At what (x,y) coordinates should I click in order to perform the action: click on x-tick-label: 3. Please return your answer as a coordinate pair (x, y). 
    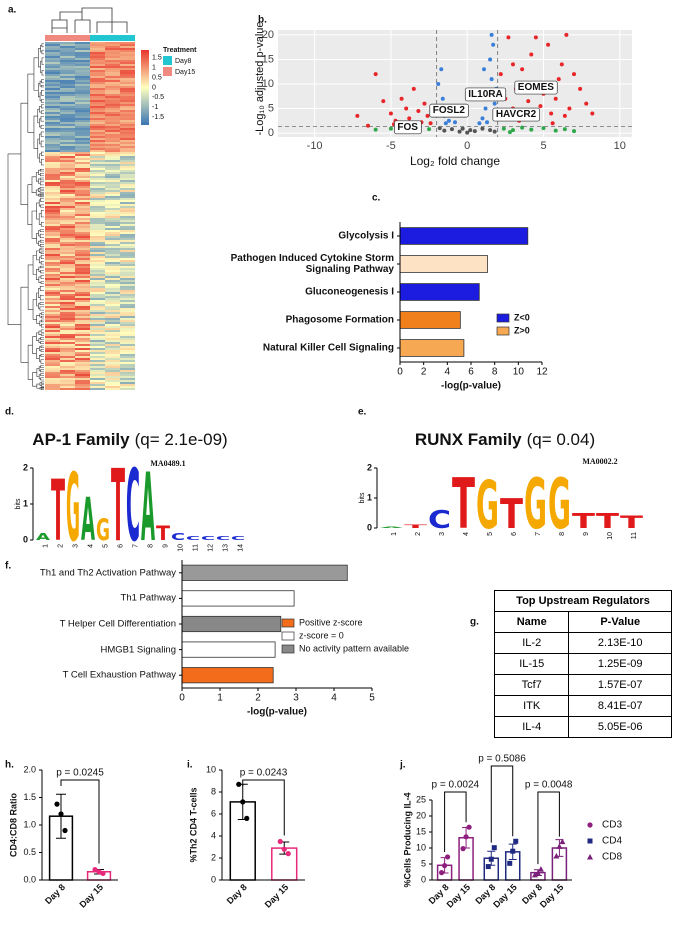
    Looking at the image, I should click on (75, 546).